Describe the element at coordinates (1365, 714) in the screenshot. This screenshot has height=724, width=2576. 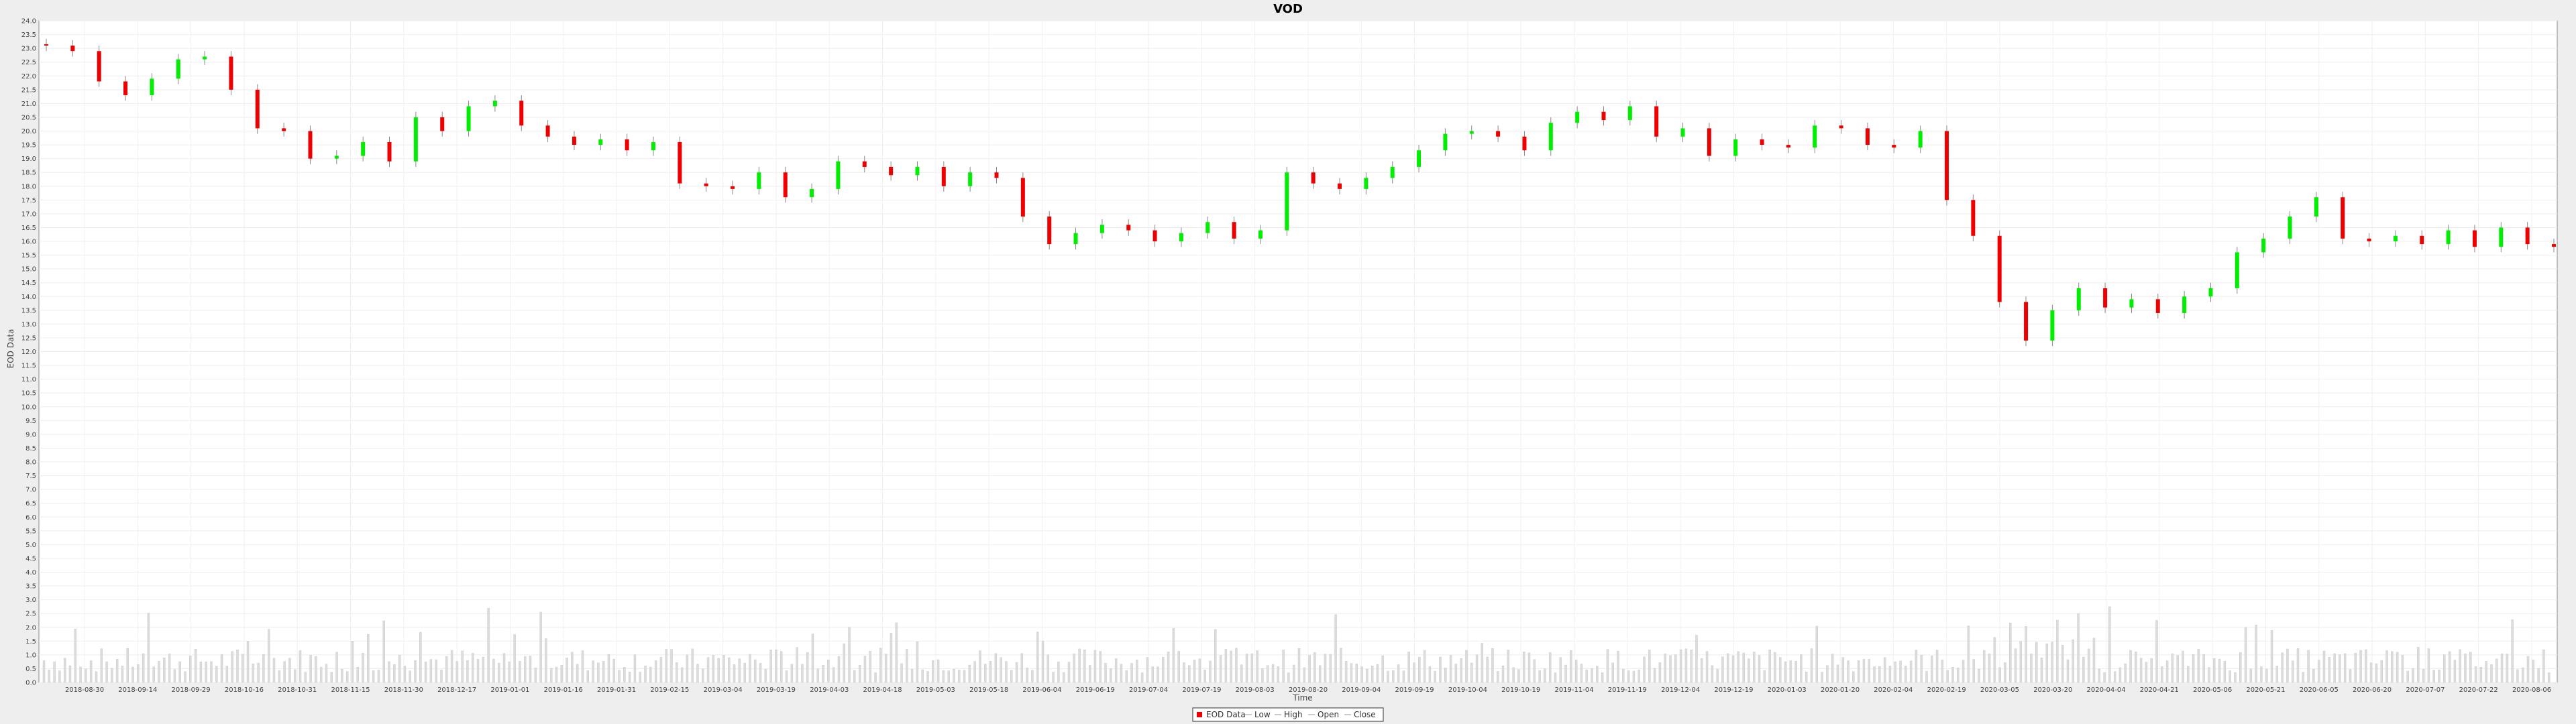
I see `legend-item-label: Close` at that location.